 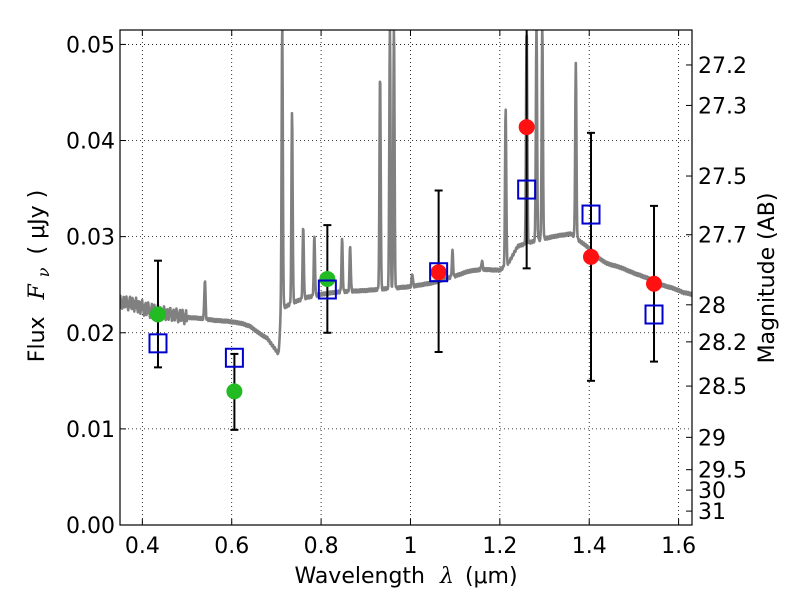 I want to click on magnitude-tick-label: 28, so click(x=712, y=306).